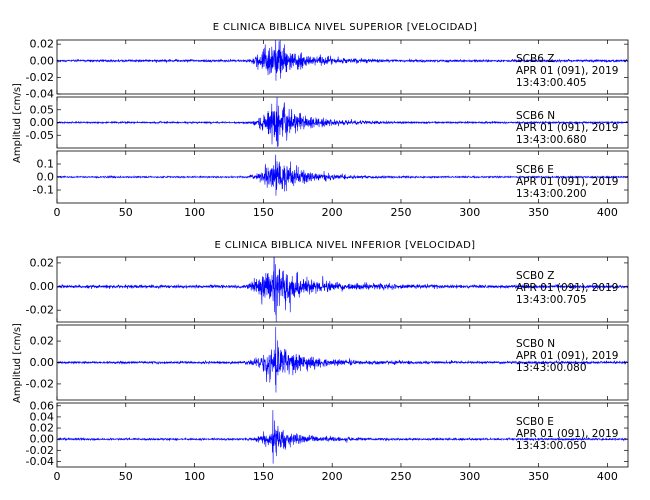 This screenshot has height=500, width=650. Describe the element at coordinates (535, 276) in the screenshot. I see `station-annotation: SCB0 Z` at that location.